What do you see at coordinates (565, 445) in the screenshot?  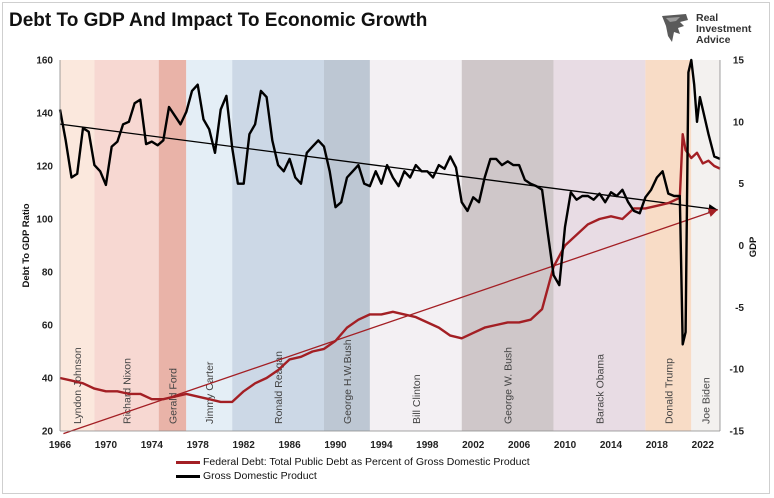 I see `x-tick-11: 2010` at bounding box center [565, 445].